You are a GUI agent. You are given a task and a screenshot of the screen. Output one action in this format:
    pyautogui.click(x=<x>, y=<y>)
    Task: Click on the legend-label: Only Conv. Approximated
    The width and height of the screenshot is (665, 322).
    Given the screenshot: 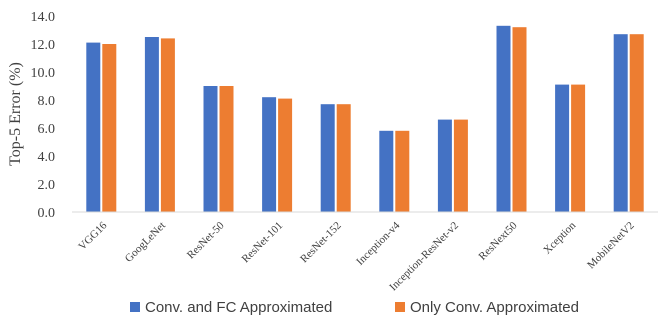 What is the action you would take?
    pyautogui.click(x=494, y=307)
    